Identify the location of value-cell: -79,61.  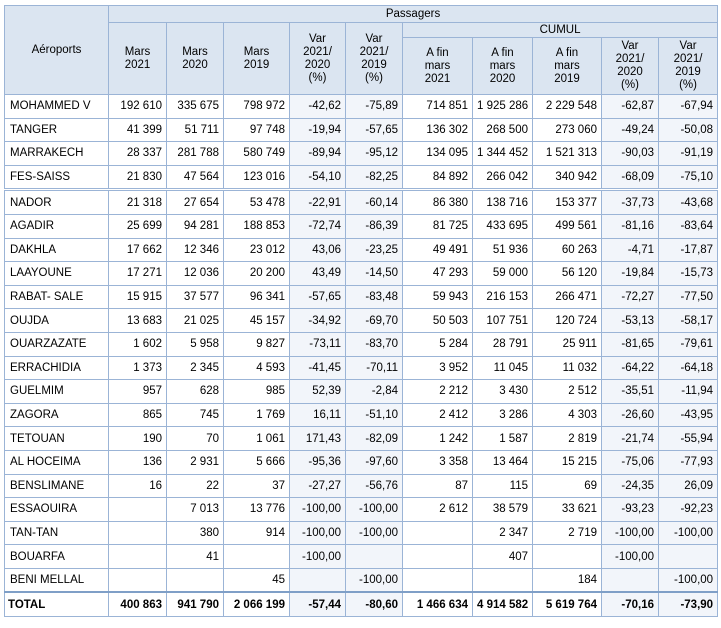
(688, 344).